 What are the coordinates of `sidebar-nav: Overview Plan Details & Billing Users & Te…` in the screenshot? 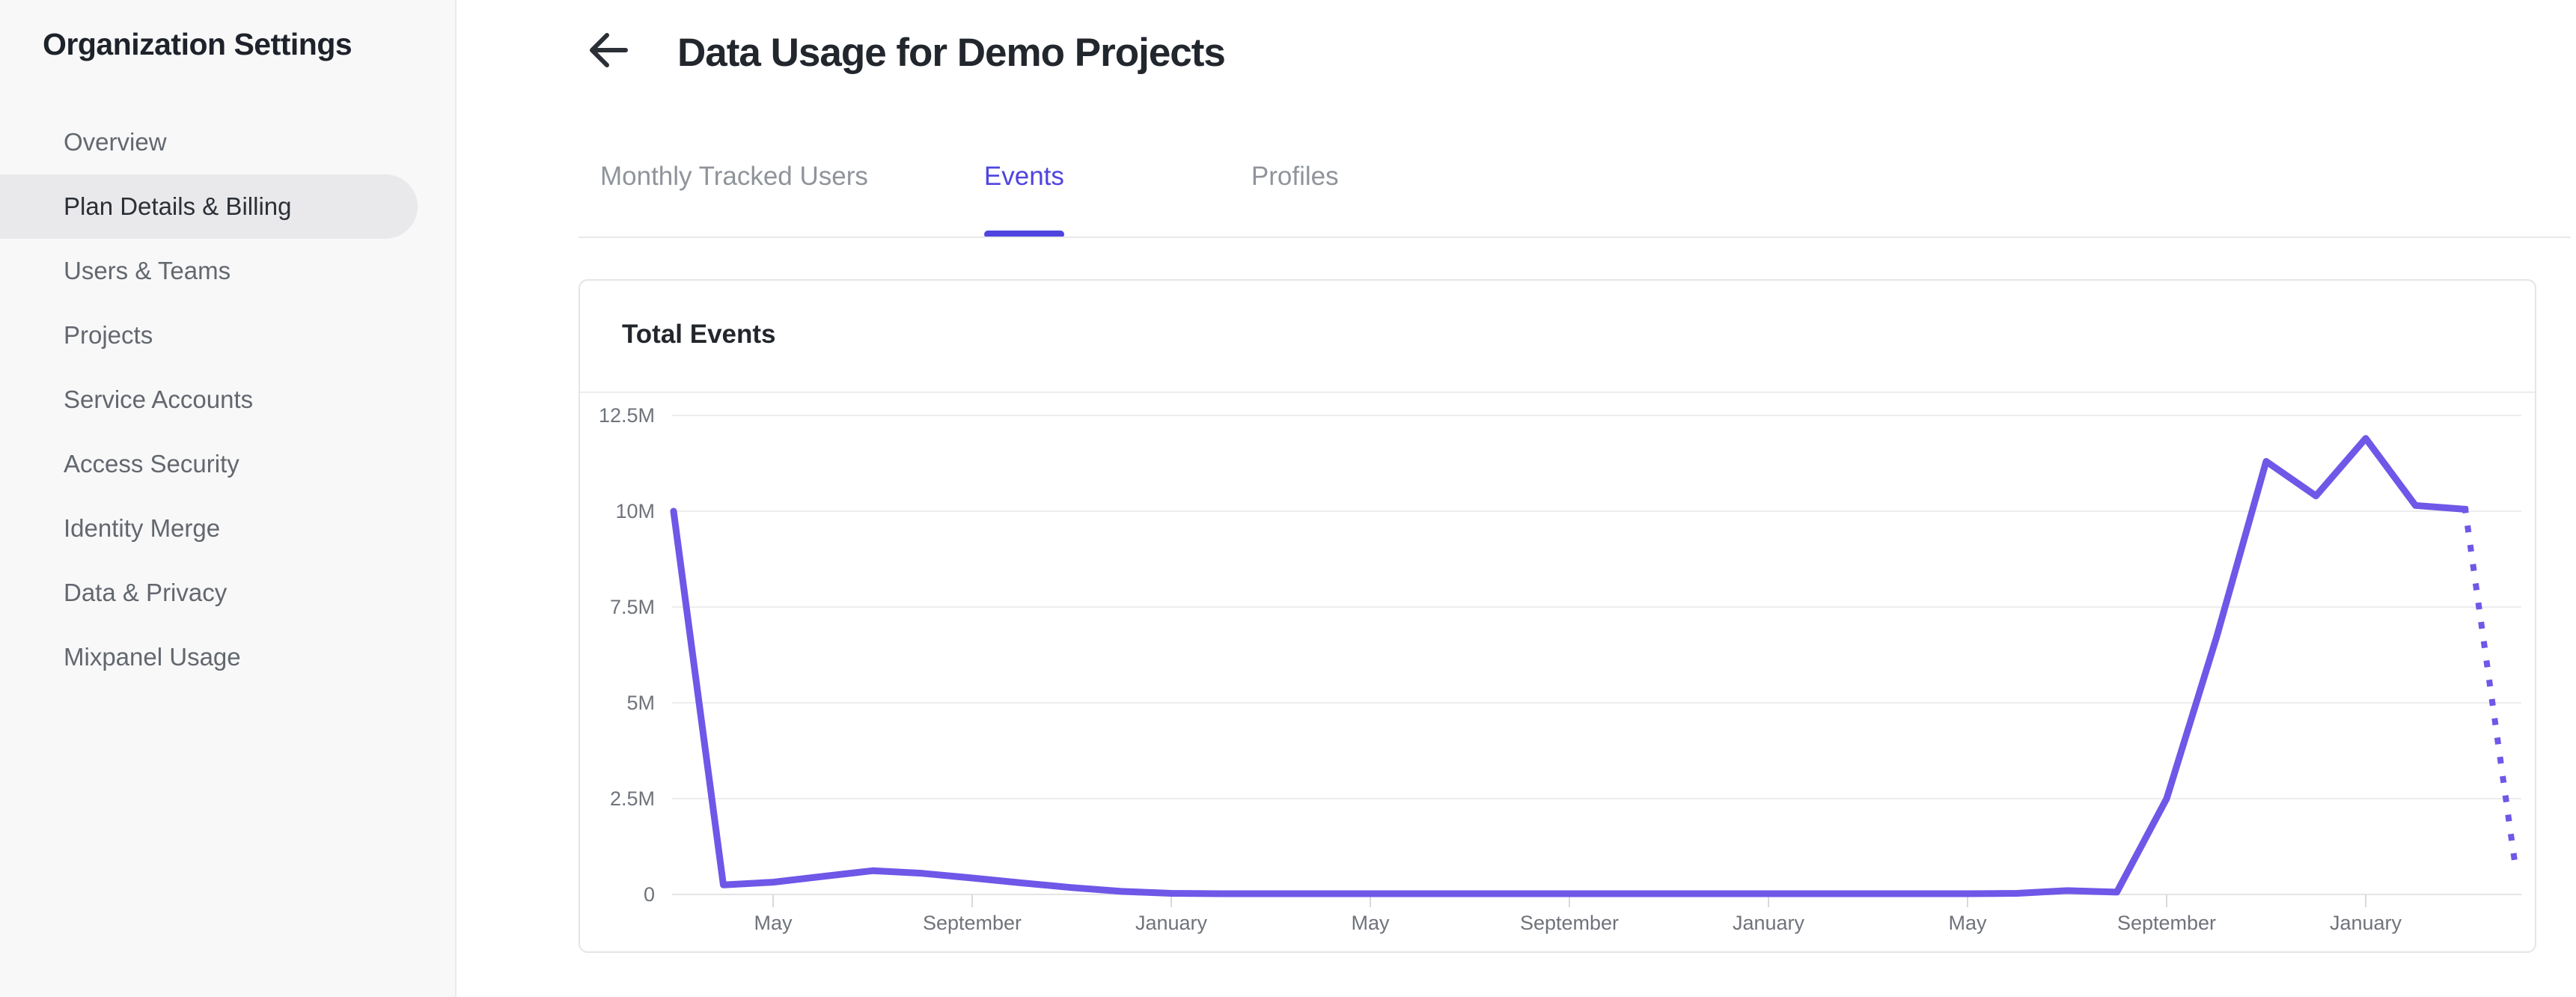 It's located at (227, 400).